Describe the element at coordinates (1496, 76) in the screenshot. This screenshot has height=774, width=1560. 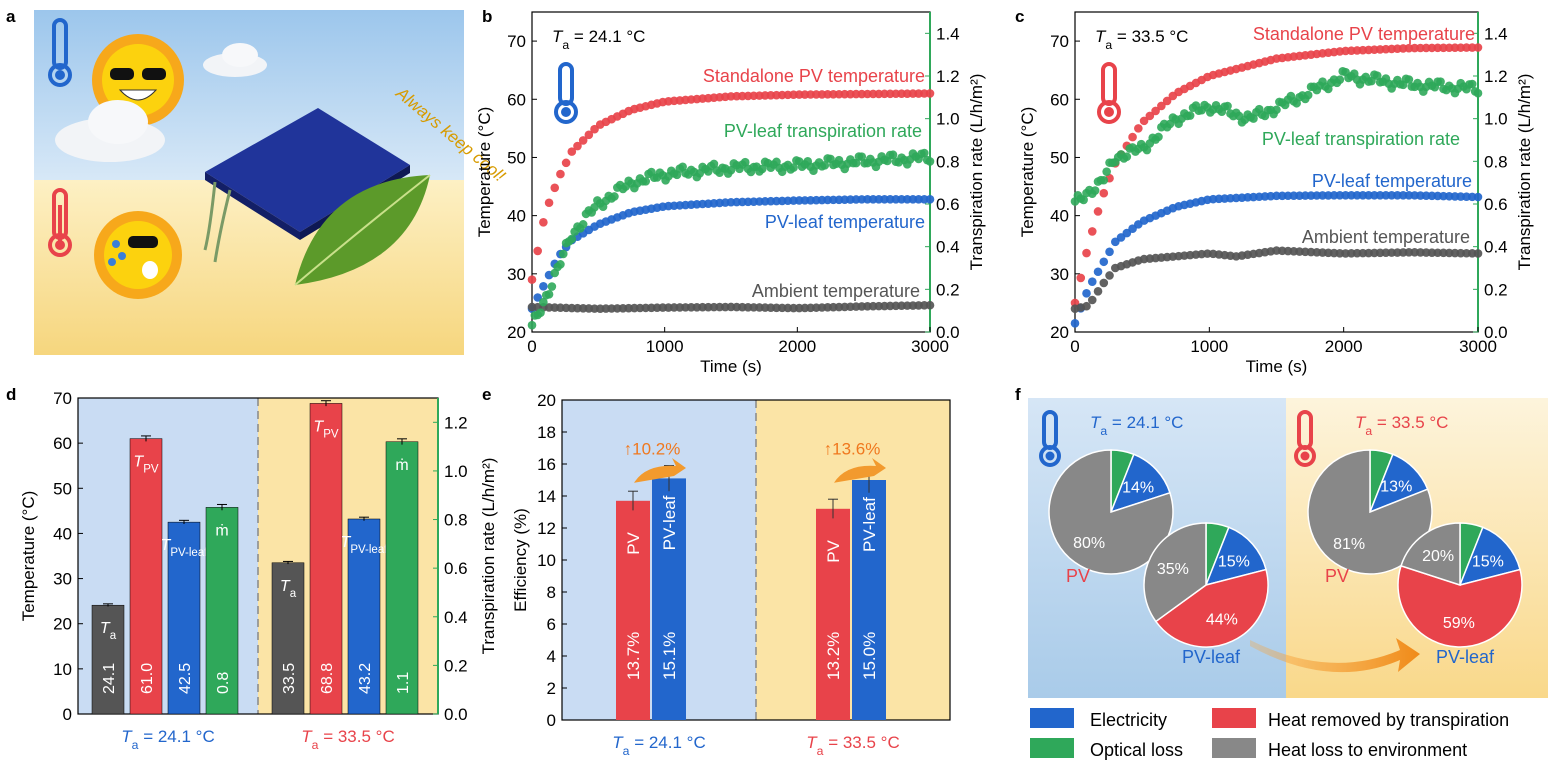
I see `y2-tick-label: 1.2` at that location.